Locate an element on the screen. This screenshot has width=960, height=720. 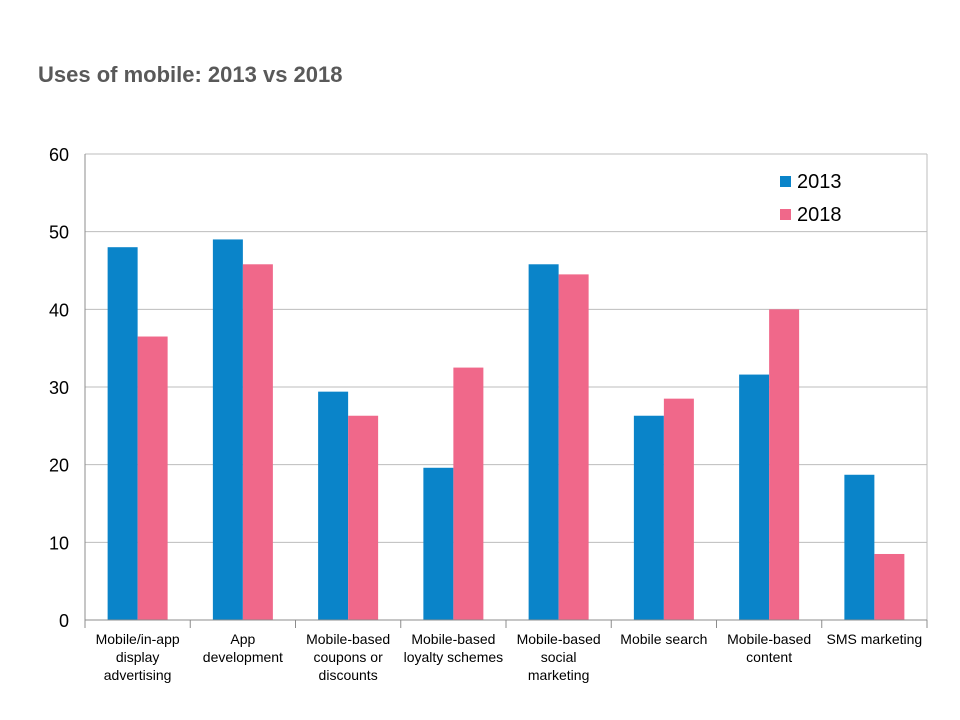
y-tick-label: 10 is located at coordinates (59, 543).